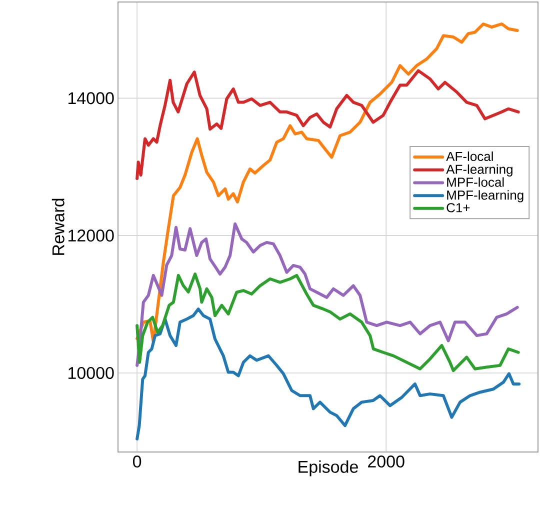  What do you see at coordinates (469, 156) in the screenshot?
I see `legend-label: AF-local` at bounding box center [469, 156].